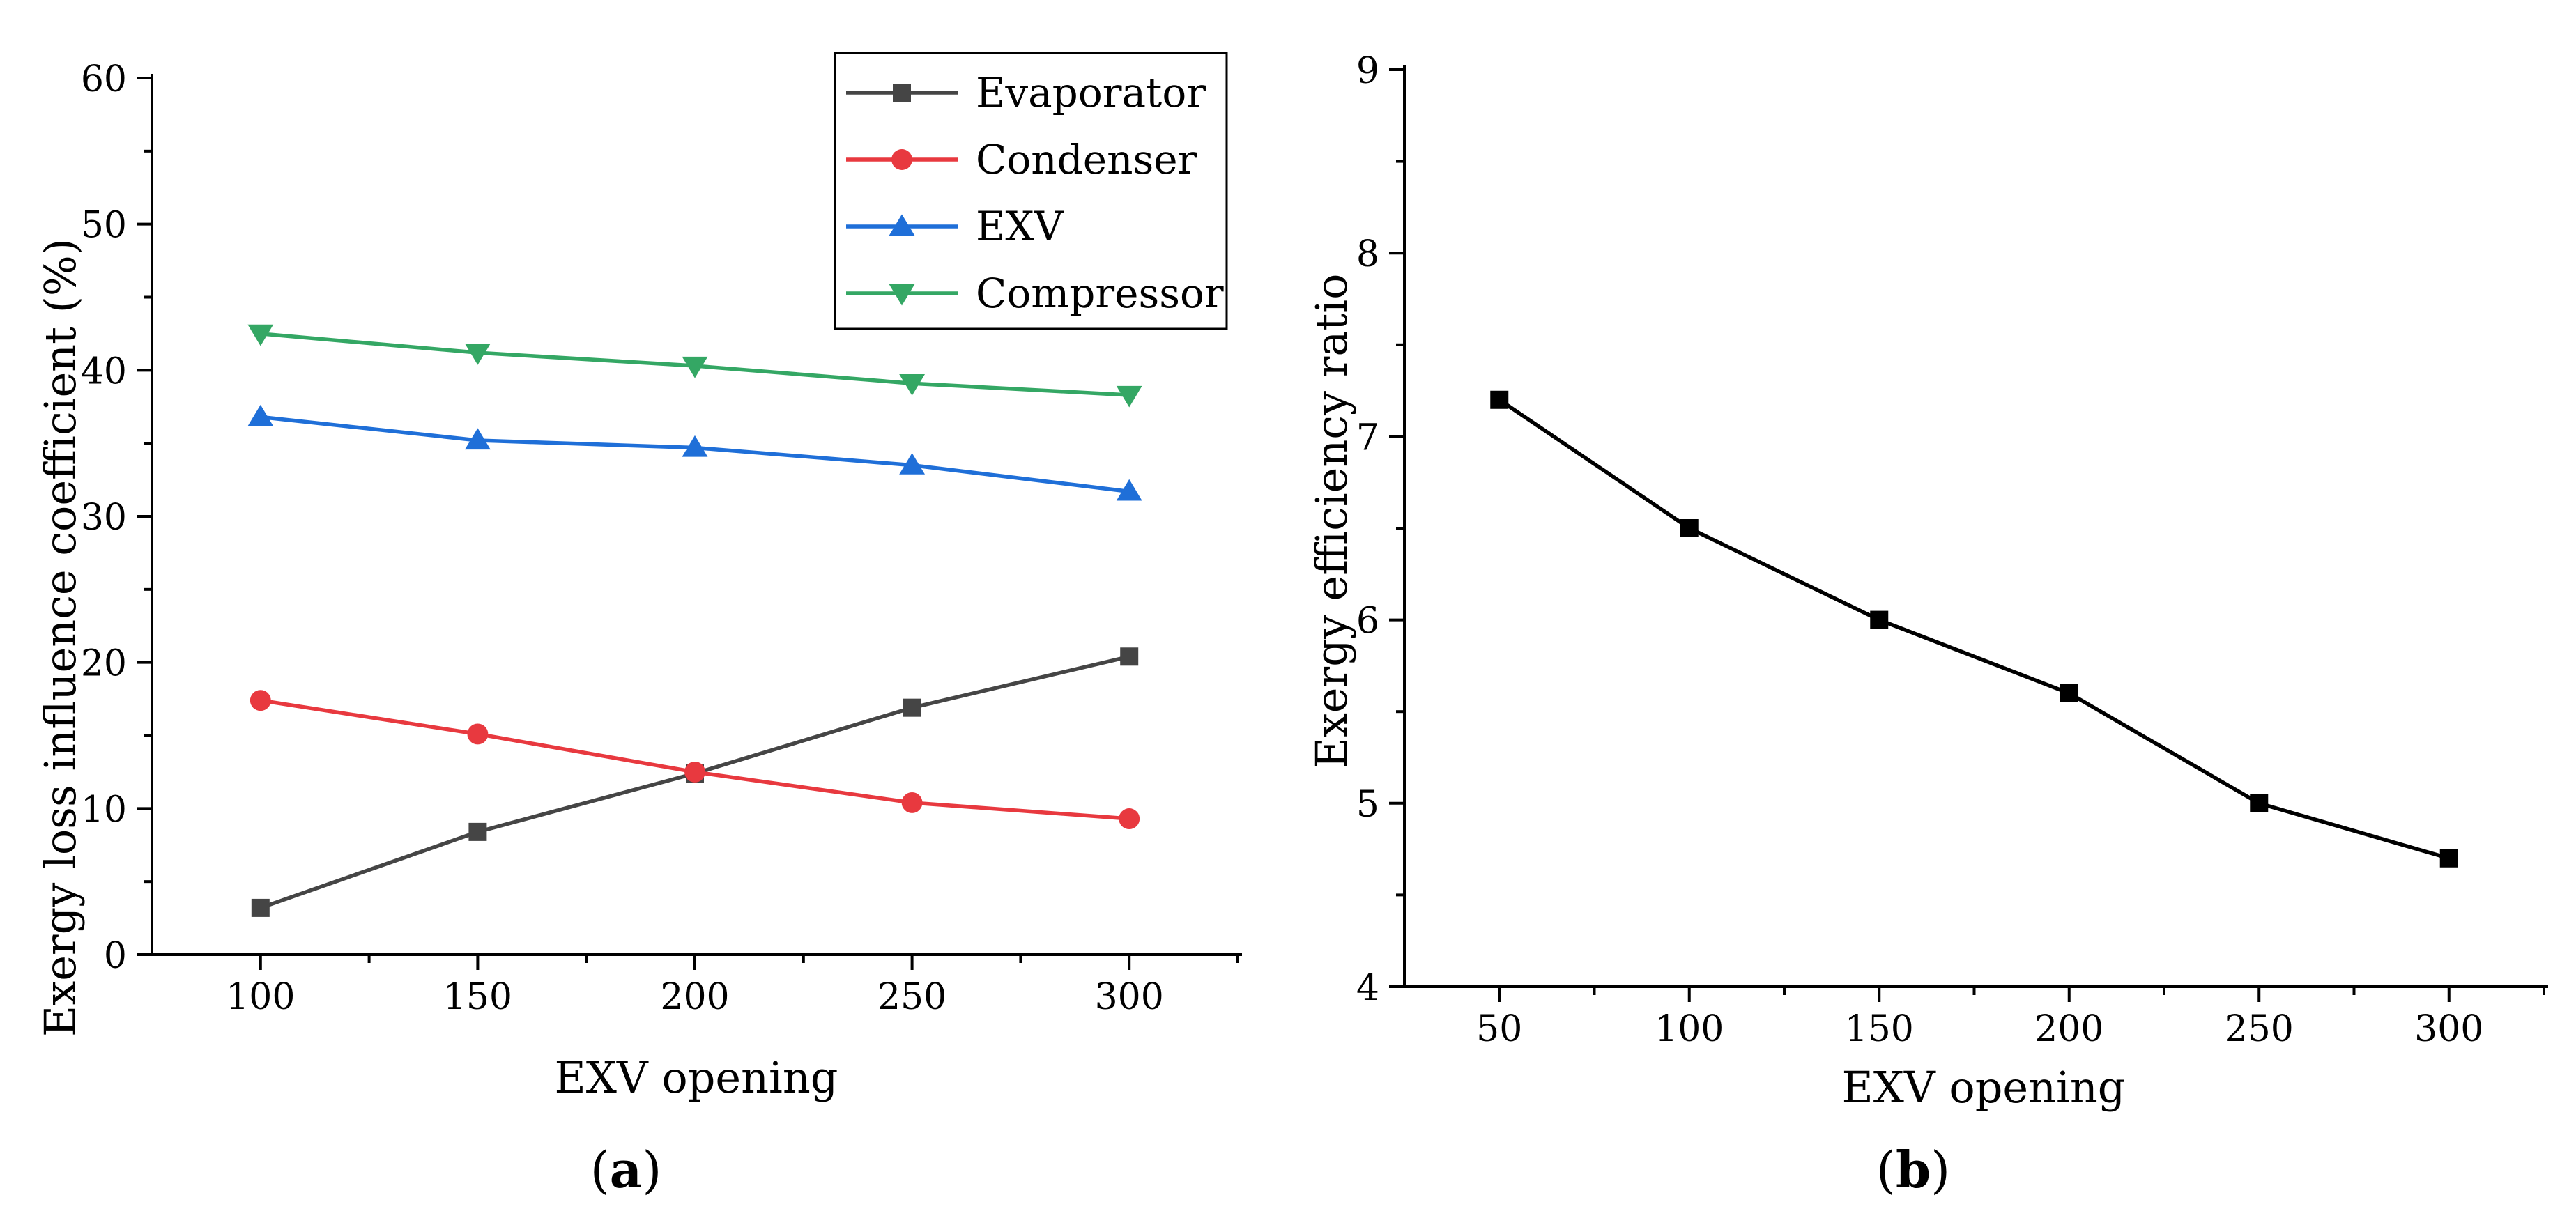  Describe the element at coordinates (104, 810) in the screenshot. I see `y-tick-label: 10` at that location.